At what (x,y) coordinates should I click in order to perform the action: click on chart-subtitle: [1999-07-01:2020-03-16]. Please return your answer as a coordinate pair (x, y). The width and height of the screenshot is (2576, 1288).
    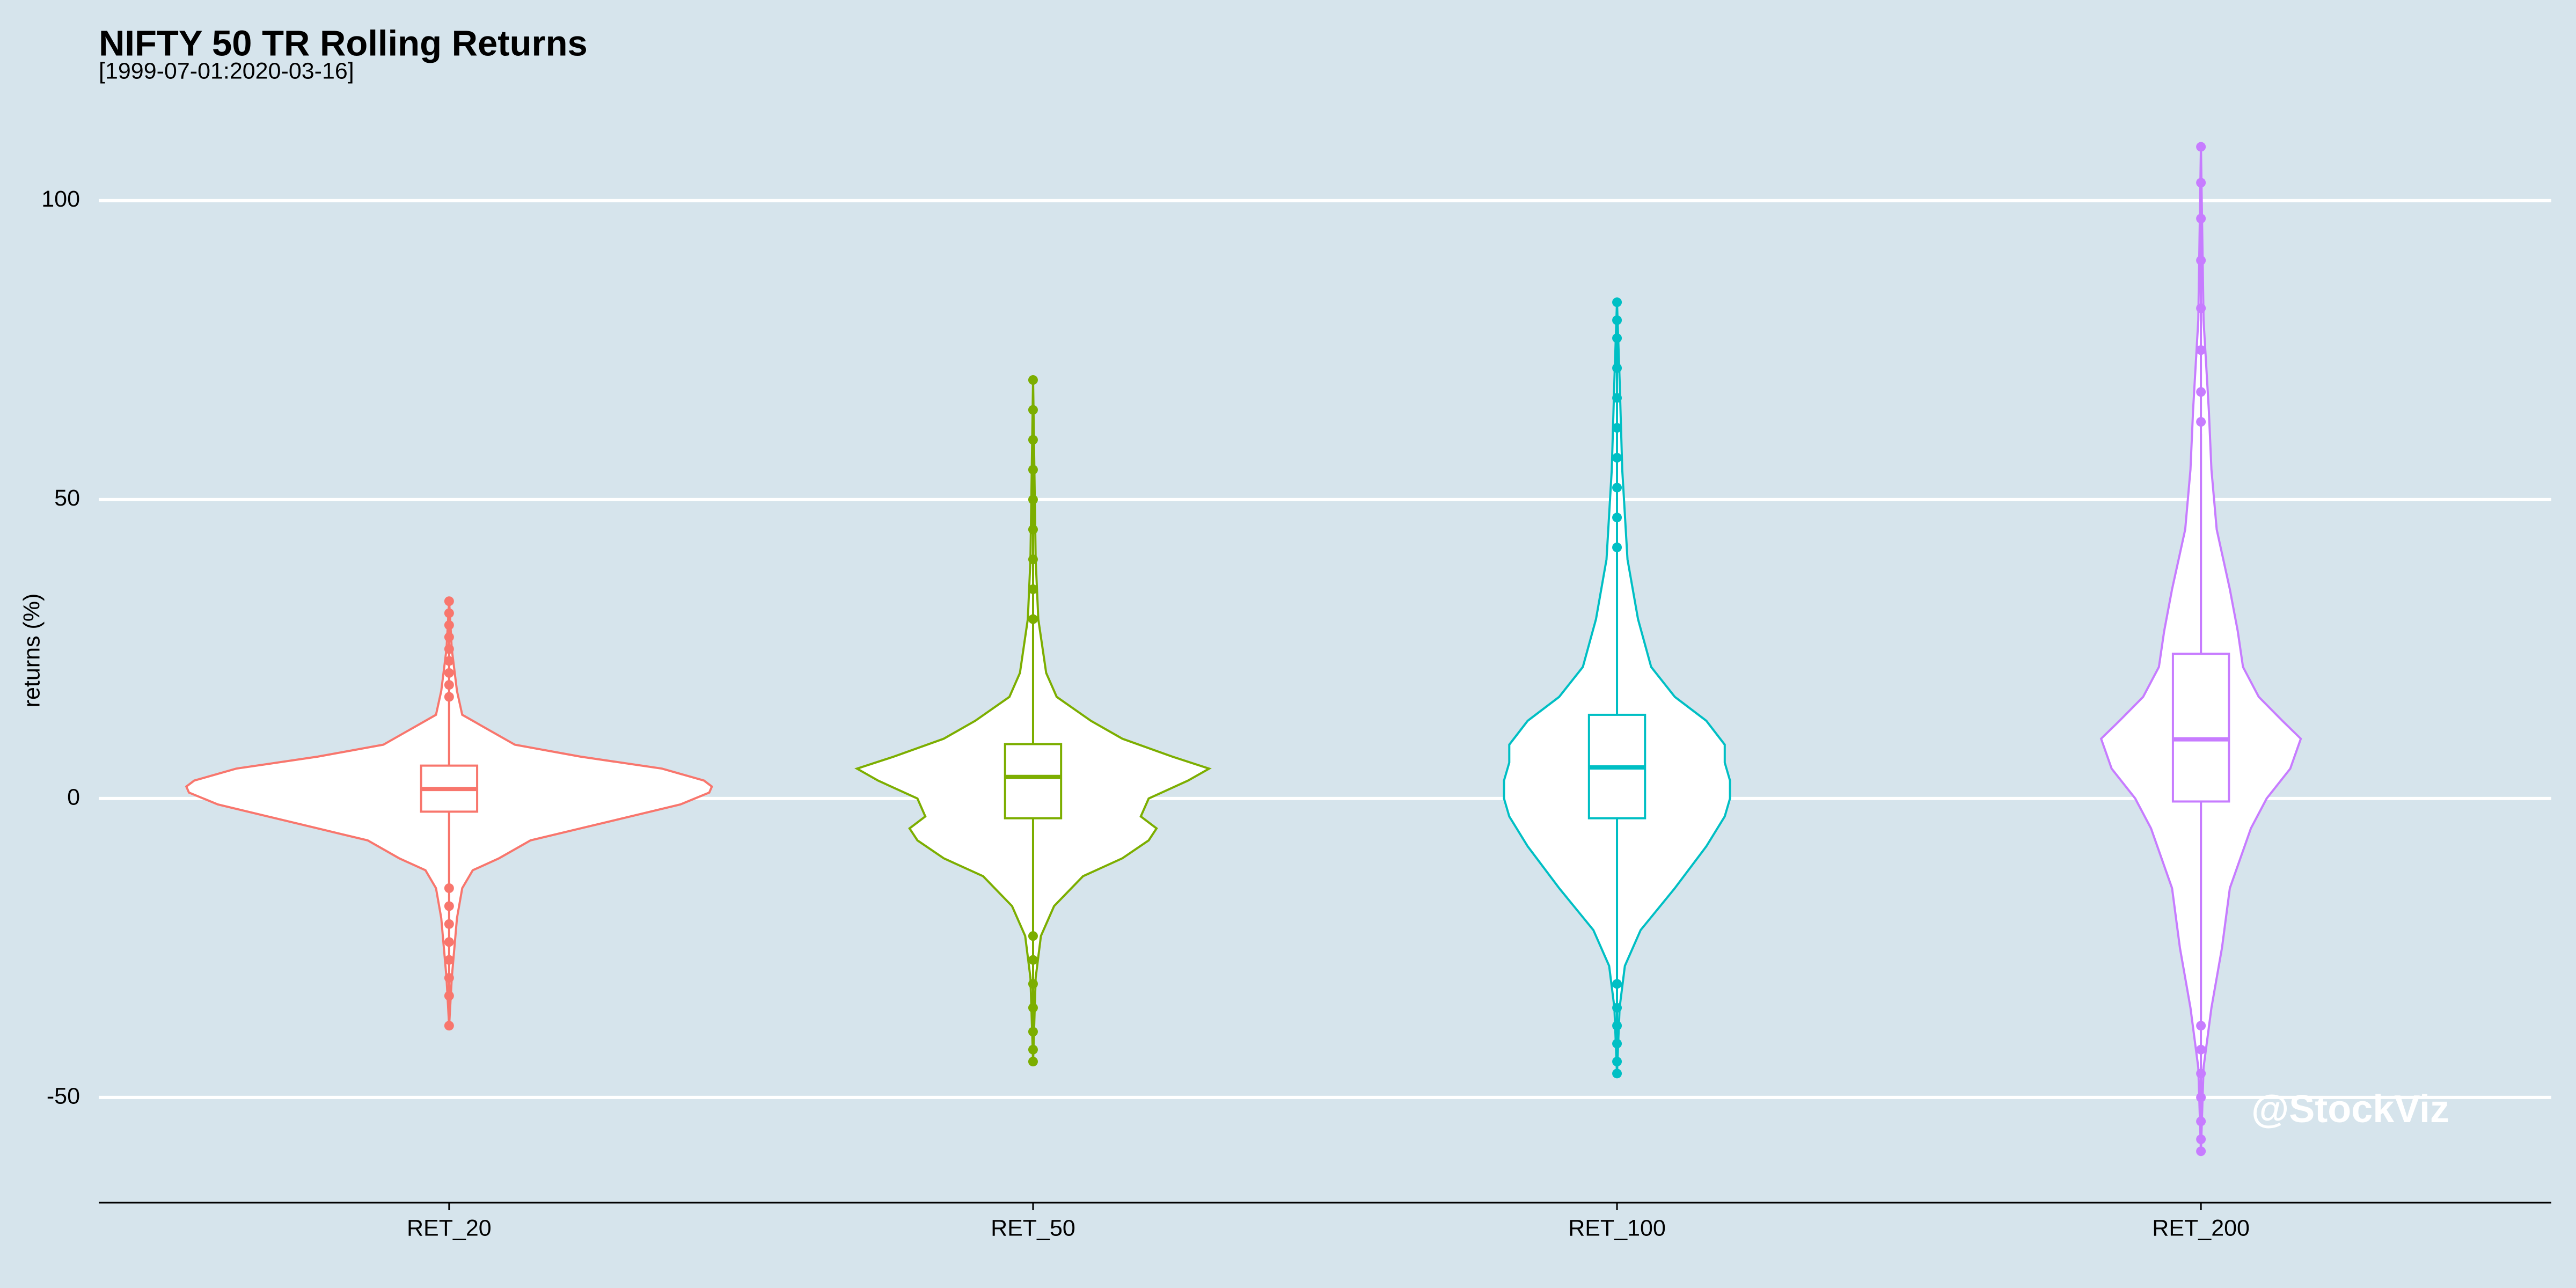
    Looking at the image, I should click on (226, 71).